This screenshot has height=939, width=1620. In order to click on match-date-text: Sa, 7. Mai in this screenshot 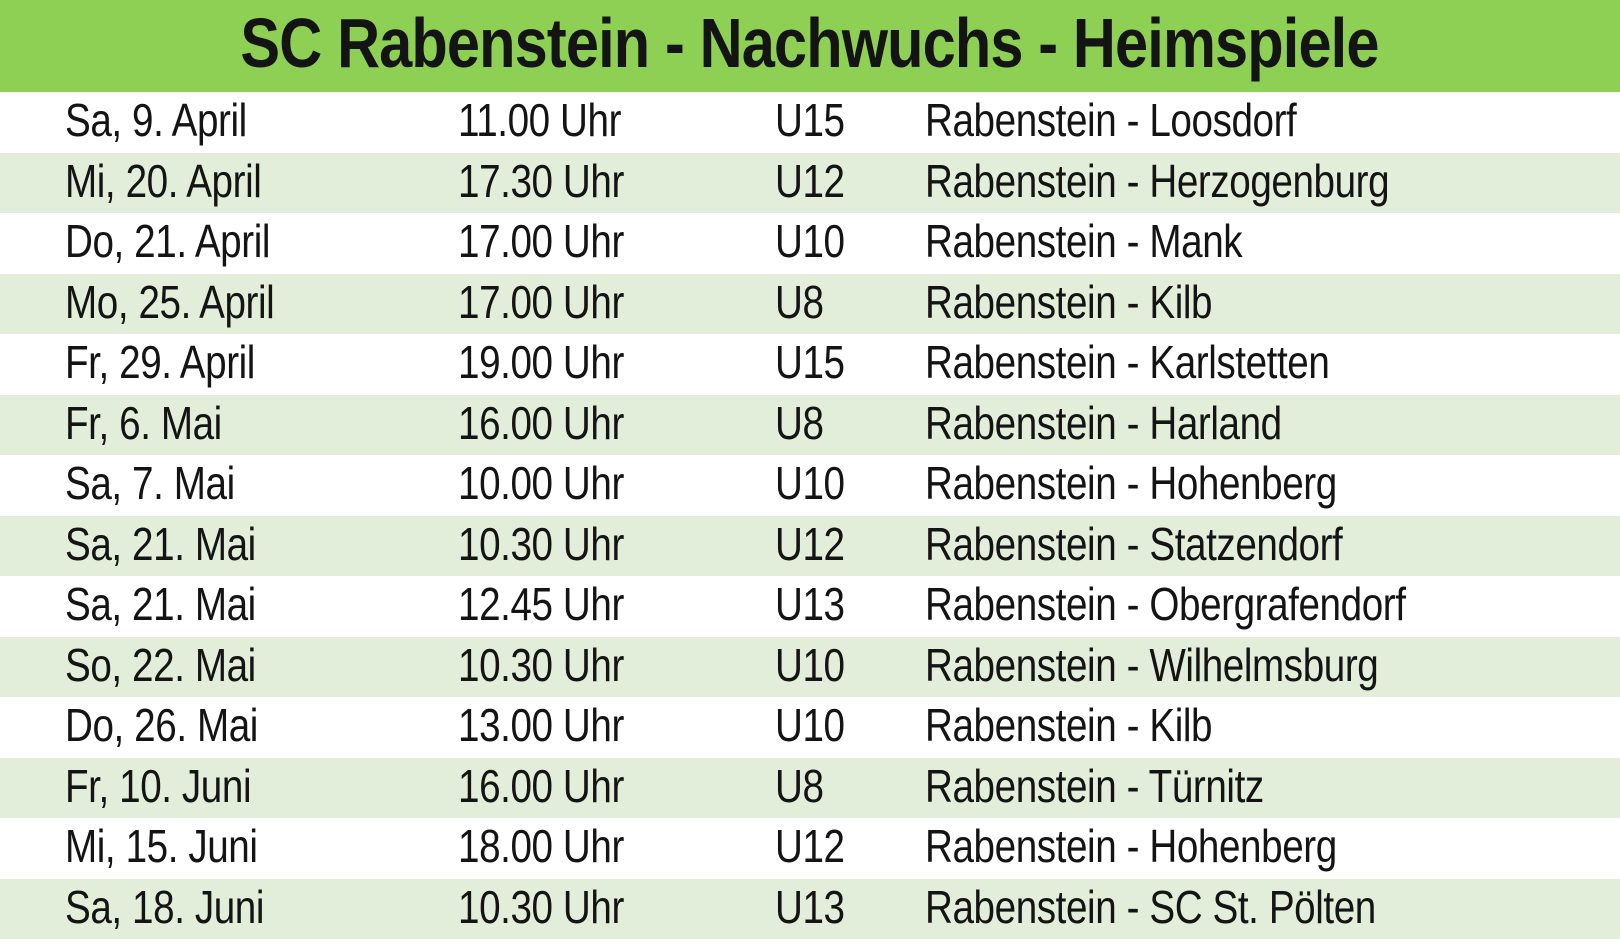, I will do `click(150, 483)`.